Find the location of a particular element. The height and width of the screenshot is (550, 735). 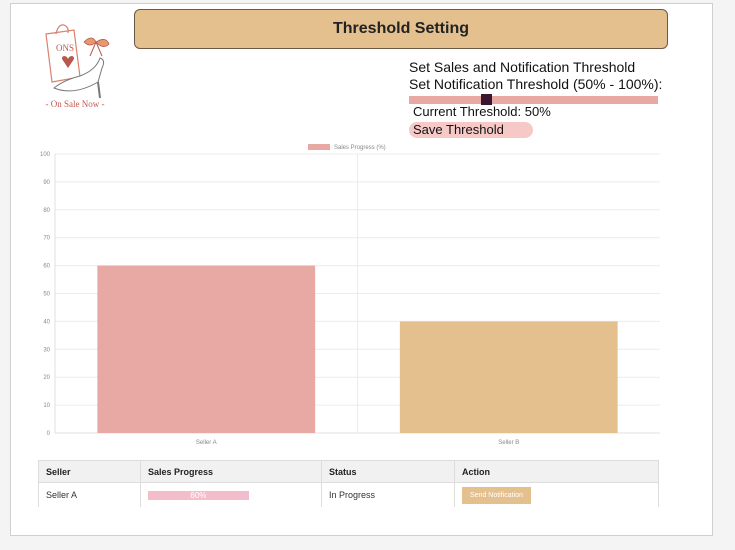

threshold-slider-label: Set Notification Threshold (50% - 100%): is located at coordinates (536, 84).